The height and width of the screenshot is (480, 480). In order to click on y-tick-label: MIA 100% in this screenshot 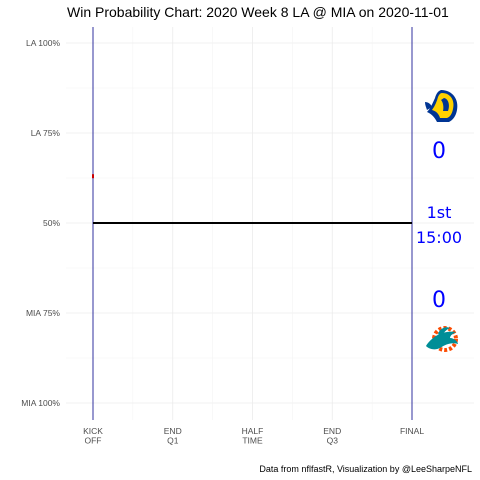, I will do `click(40, 403)`.